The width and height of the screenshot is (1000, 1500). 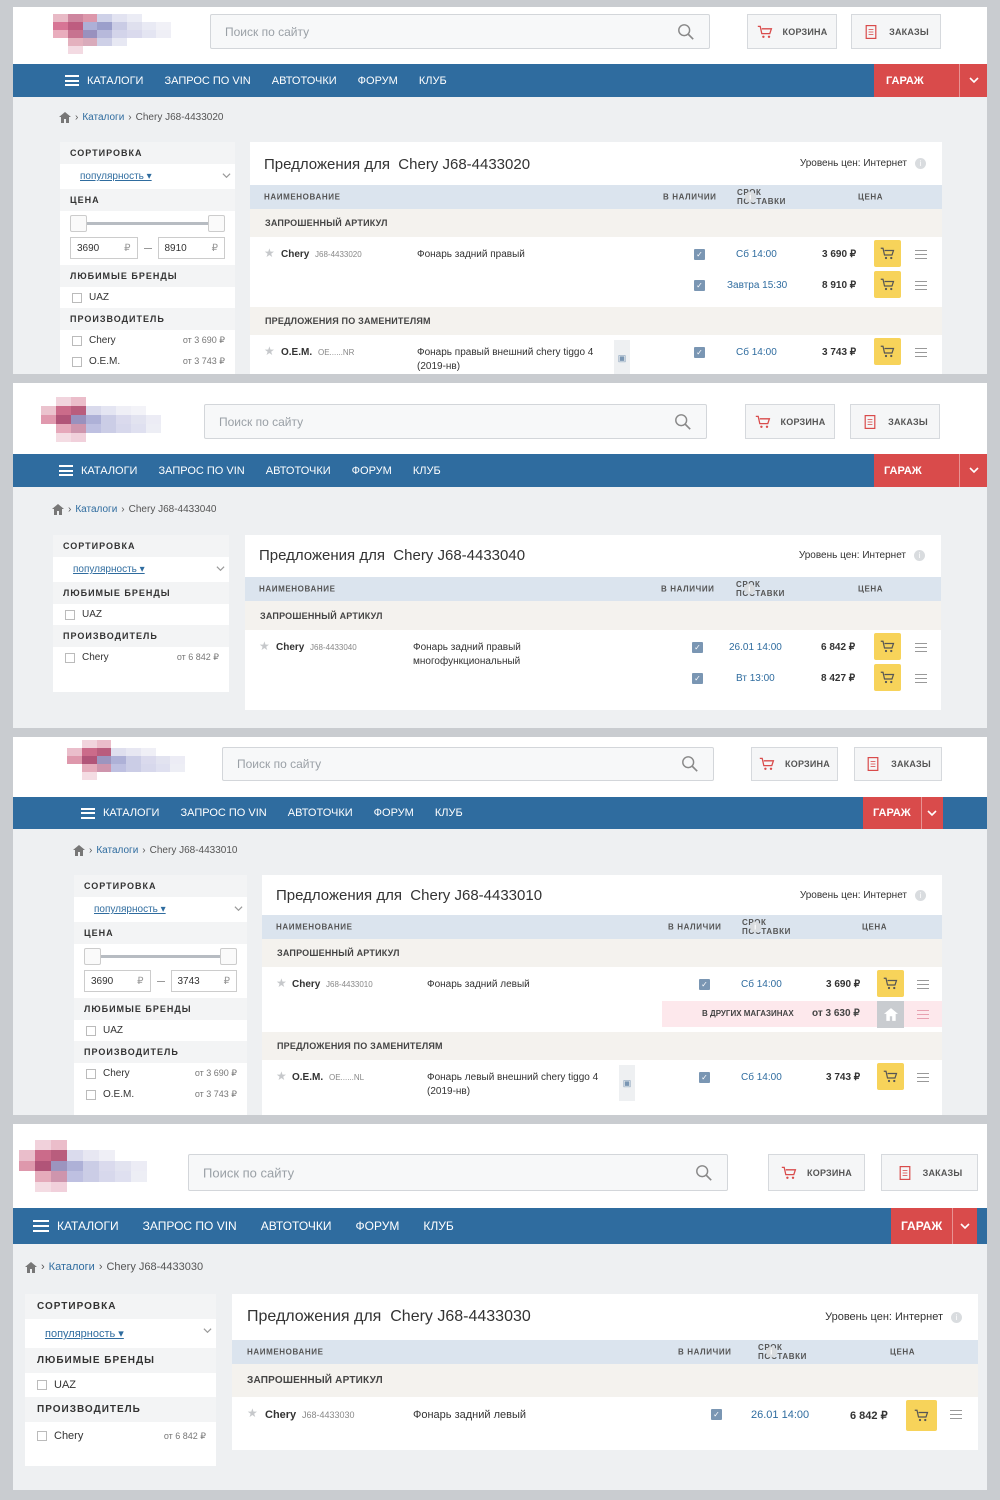 What do you see at coordinates (203, 981) in the screenshot?
I see `price-max-input: 3743 ₽` at bounding box center [203, 981].